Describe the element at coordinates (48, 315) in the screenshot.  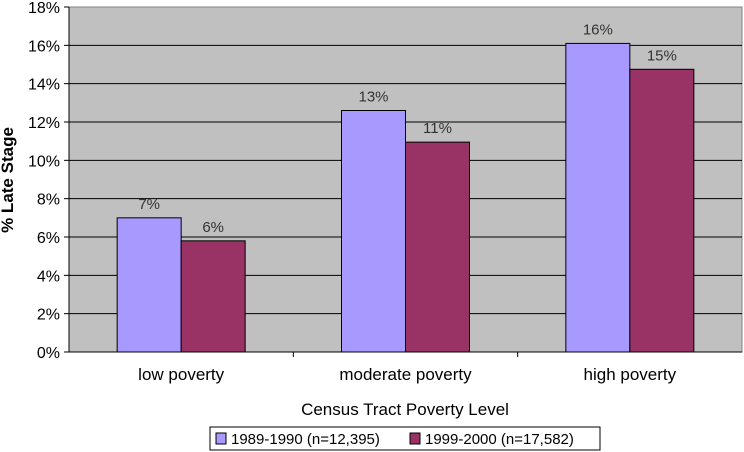
I see `y-tick-label: 2%` at that location.